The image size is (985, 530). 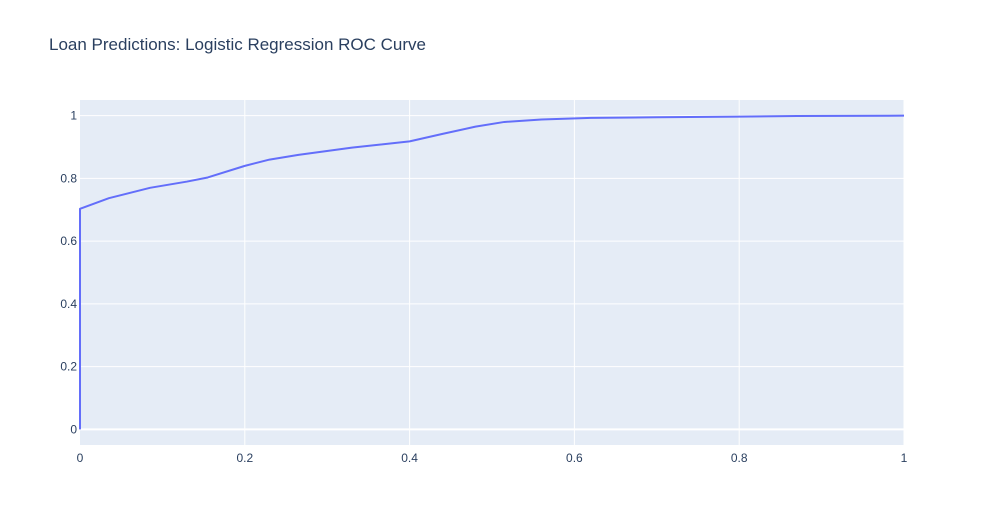 What do you see at coordinates (904, 458) in the screenshot?
I see `x-tick-label: 1` at bounding box center [904, 458].